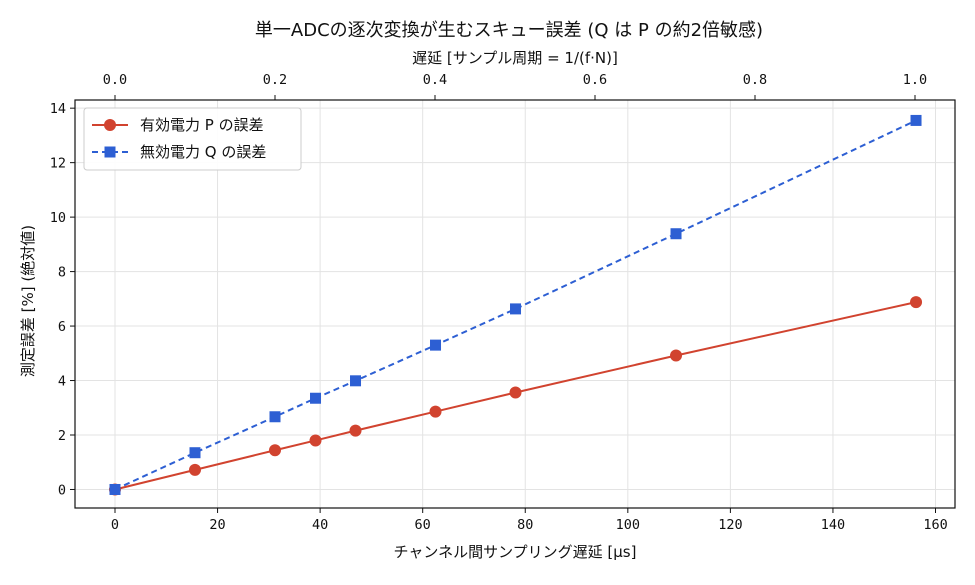 Image resolution: width=975 pixels, height=585 pixels. What do you see at coordinates (58, 218) in the screenshot?
I see `y-tick-label: 10` at bounding box center [58, 218].